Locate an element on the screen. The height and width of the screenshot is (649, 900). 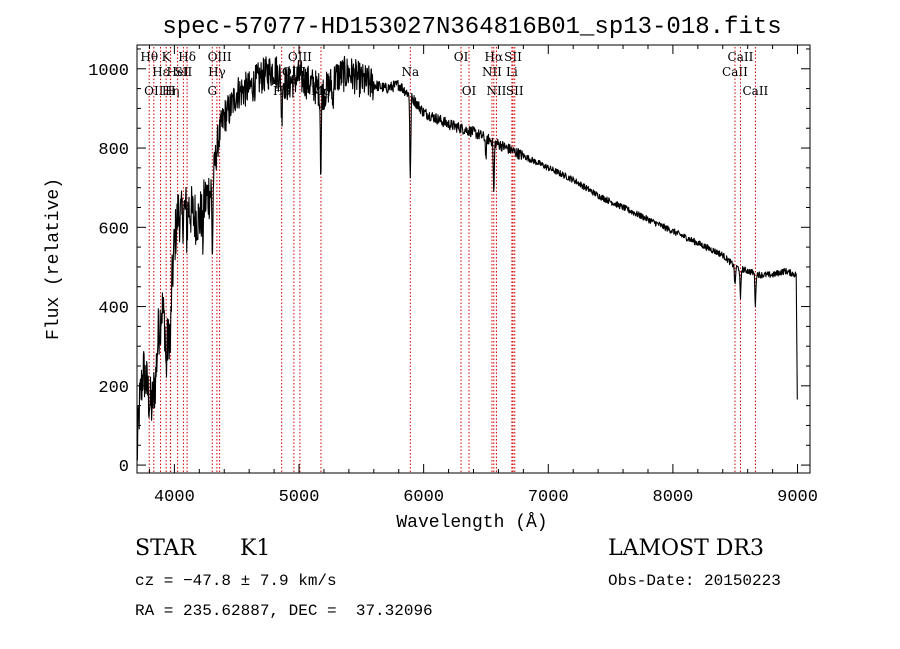
line-marker-label: Hγ is located at coordinates (217, 72).